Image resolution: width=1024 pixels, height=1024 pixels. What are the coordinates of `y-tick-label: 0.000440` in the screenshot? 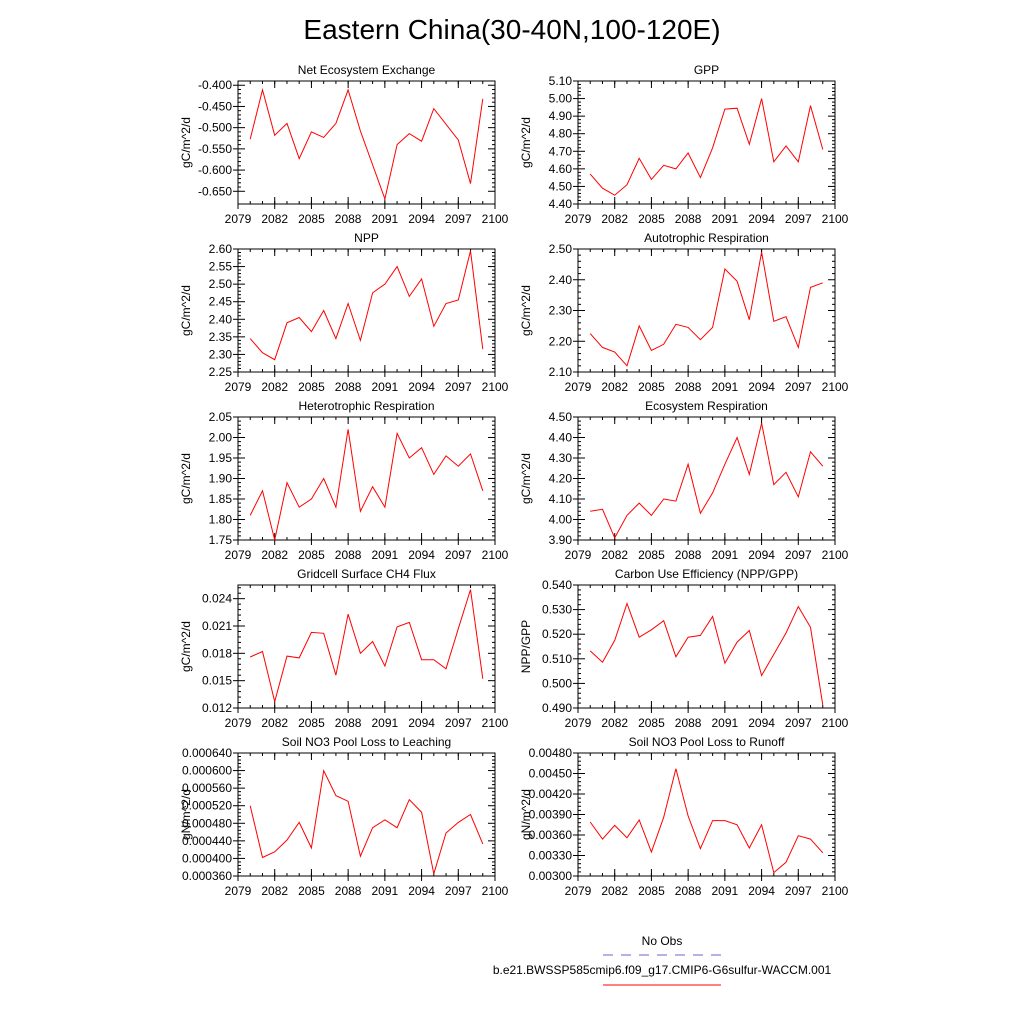 It's located at (207, 841).